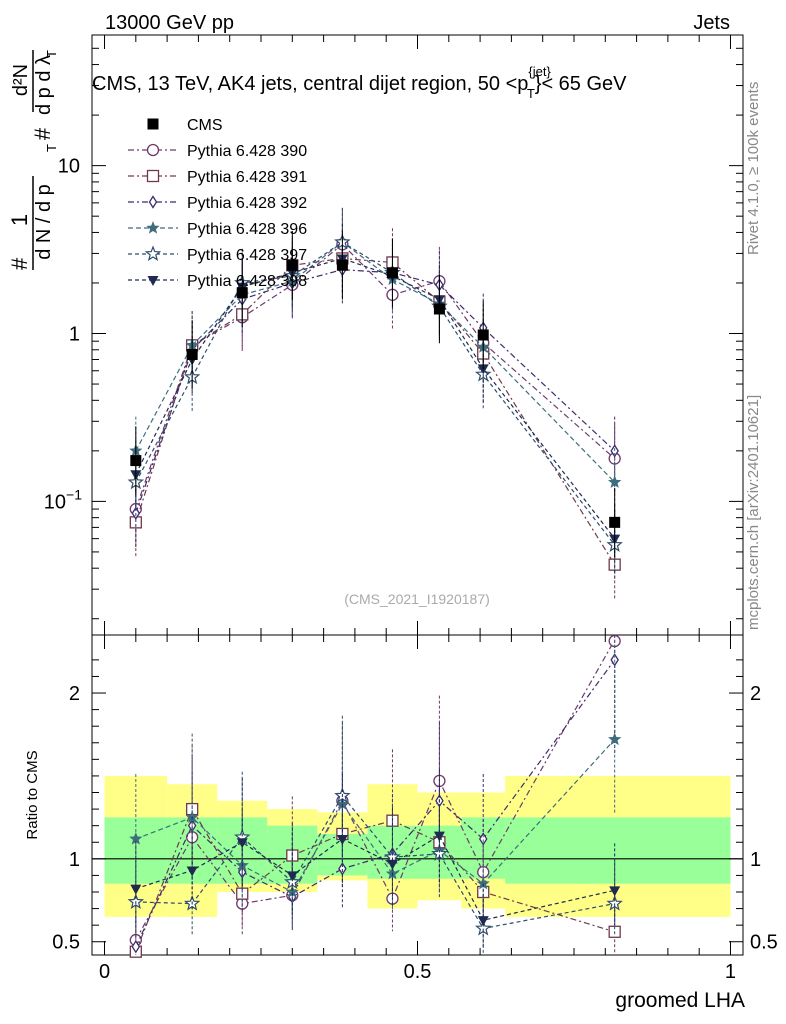 This screenshot has width=786, height=1024. Describe the element at coordinates (615, 481) in the screenshot. I see `marker-s396` at that location.